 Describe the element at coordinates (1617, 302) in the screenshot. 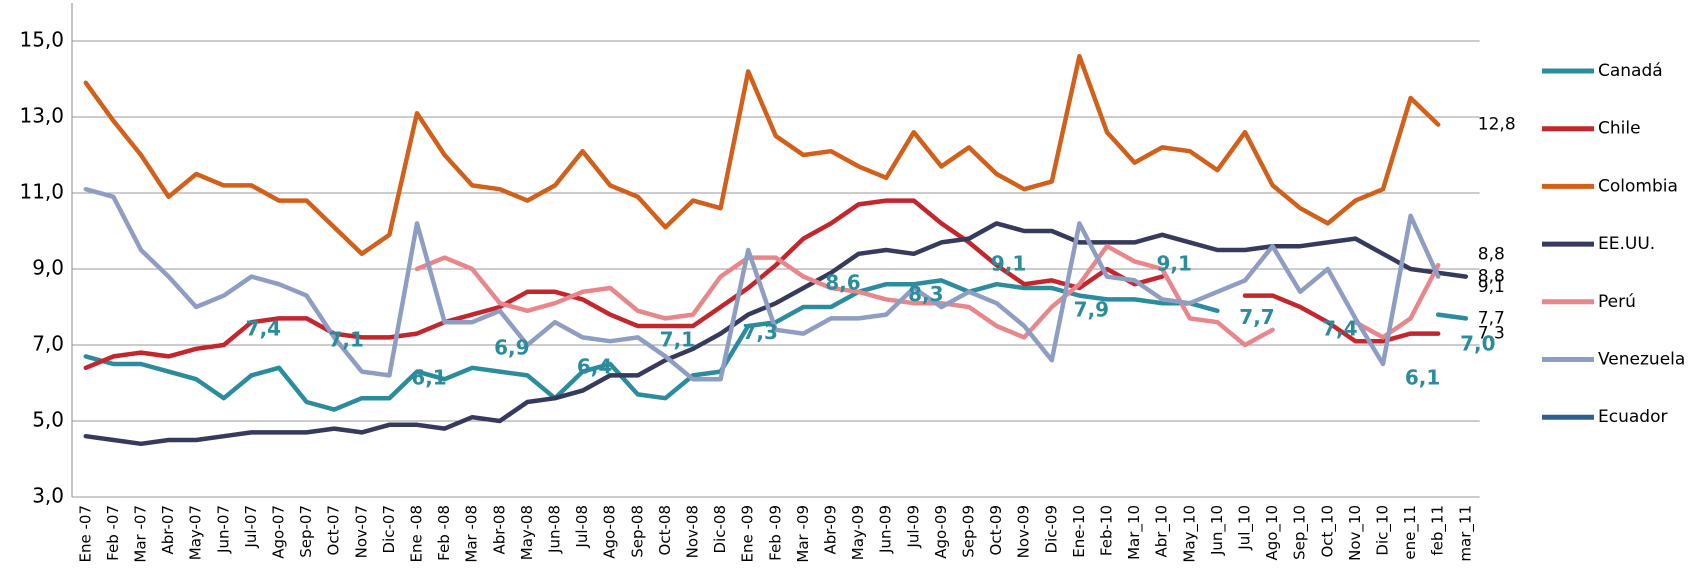

I see `legend-label: Perú` at that location.